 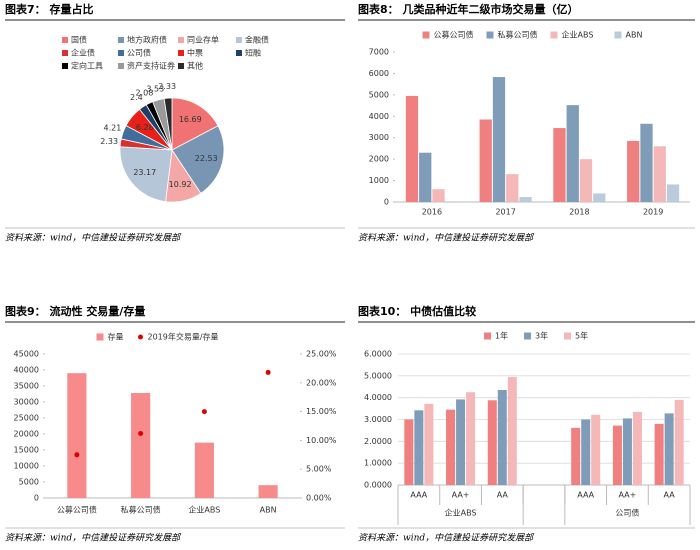 I want to click on data-label: 6.28, so click(x=145, y=127).